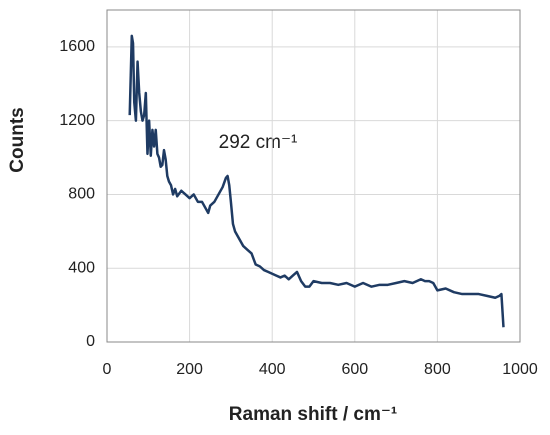 This screenshot has height=435, width=550. Describe the element at coordinates (313, 414) in the screenshot. I see `x-axis-title: Raman shift / cm⁻¹` at that location.